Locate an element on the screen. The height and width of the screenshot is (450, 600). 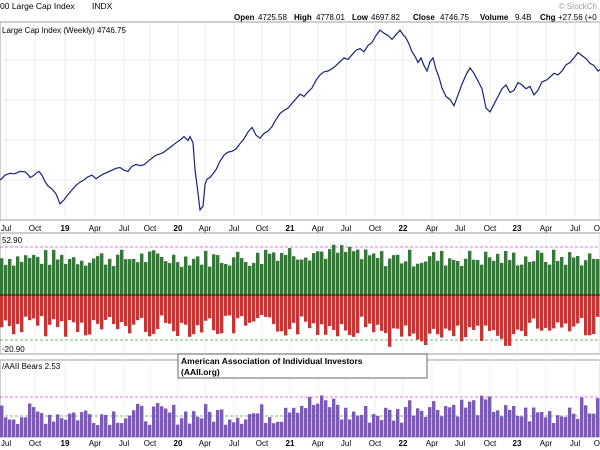
close-value: 4746.75 is located at coordinates (454, 17).